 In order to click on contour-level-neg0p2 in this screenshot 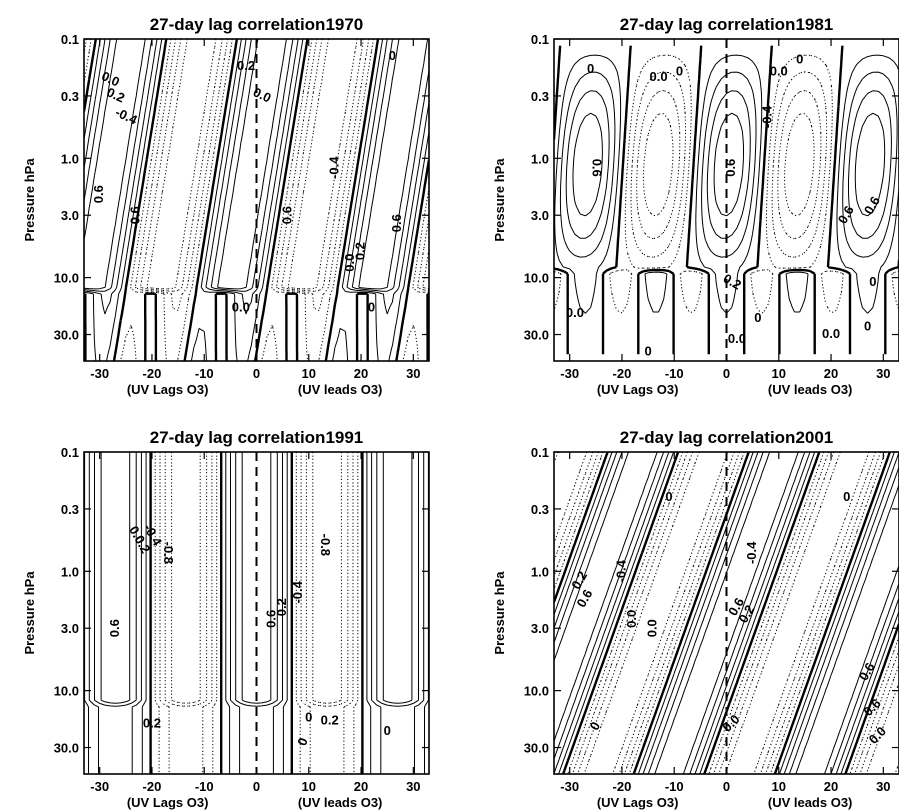, I will do `click(726, 184)`.